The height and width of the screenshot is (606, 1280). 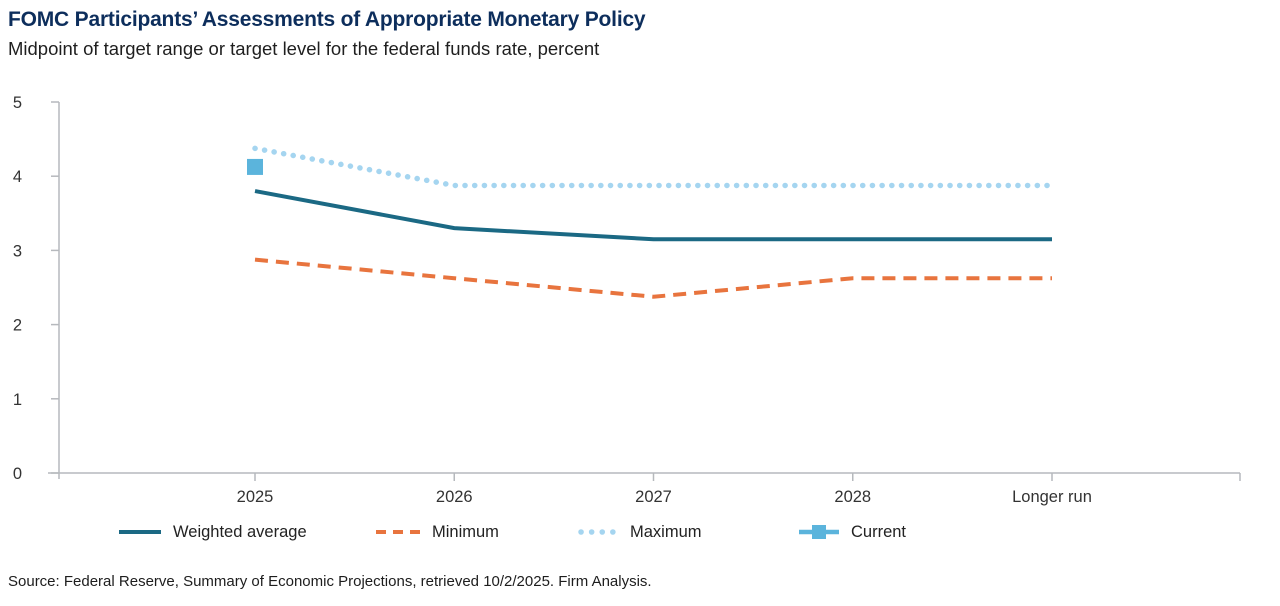 What do you see at coordinates (653, 497) in the screenshot?
I see `x-tick-label: 2027` at bounding box center [653, 497].